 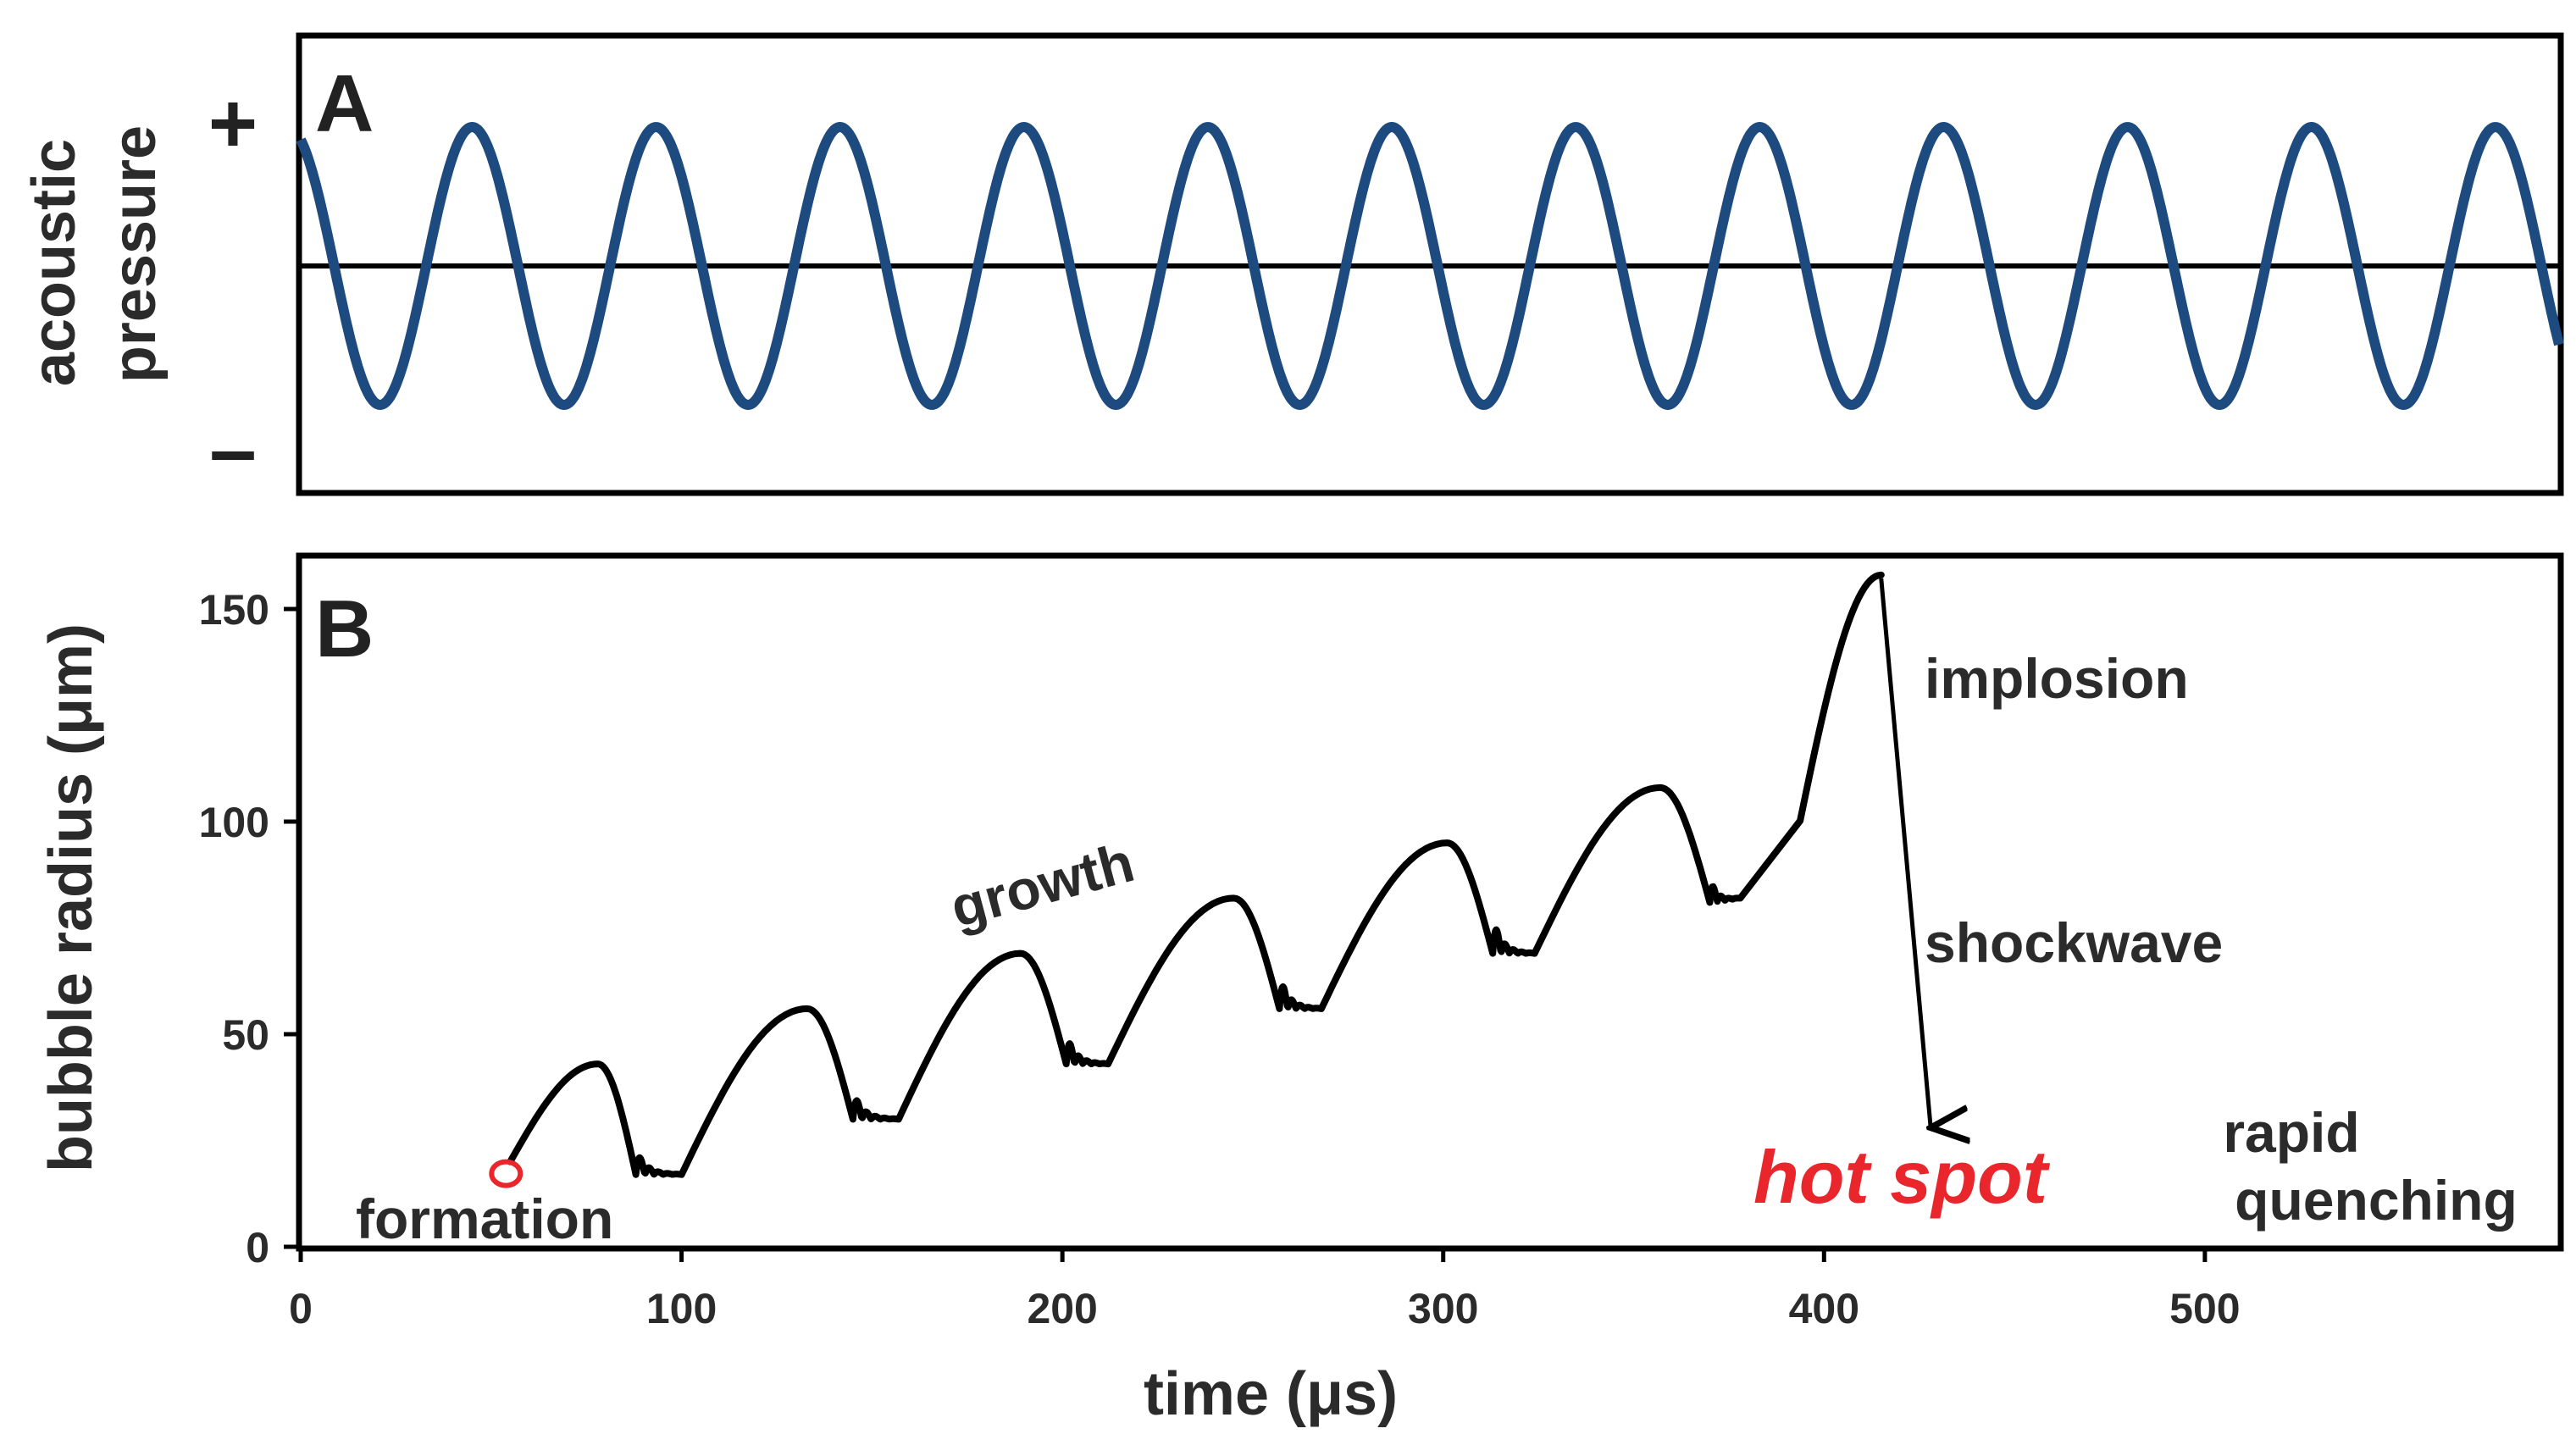 I want to click on annotation-rapid: rapid, so click(x=2291, y=1133).